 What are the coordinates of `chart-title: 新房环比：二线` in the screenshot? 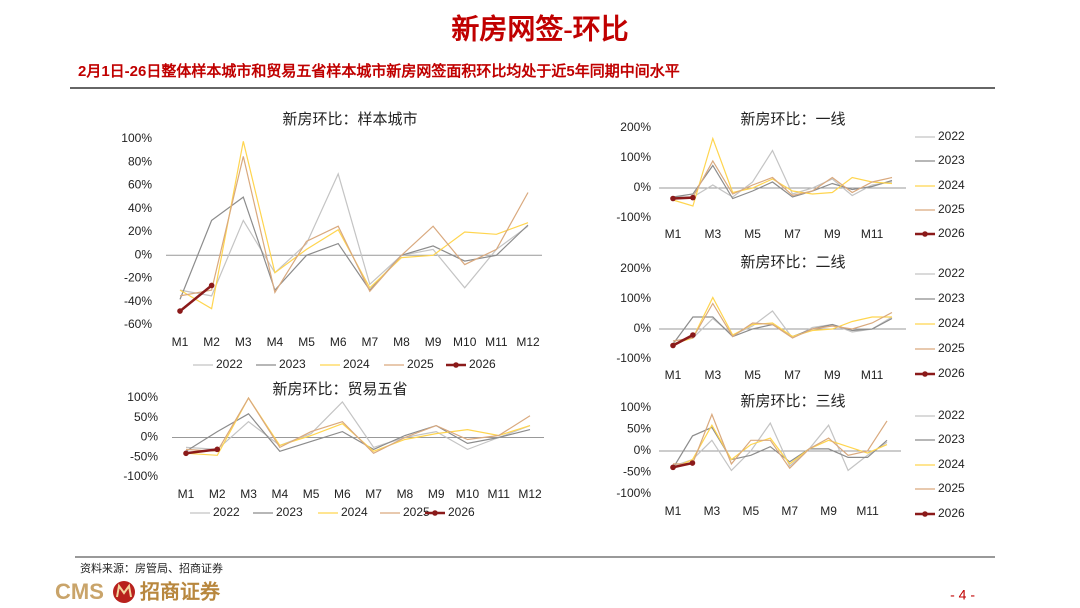 It's located at (792, 262).